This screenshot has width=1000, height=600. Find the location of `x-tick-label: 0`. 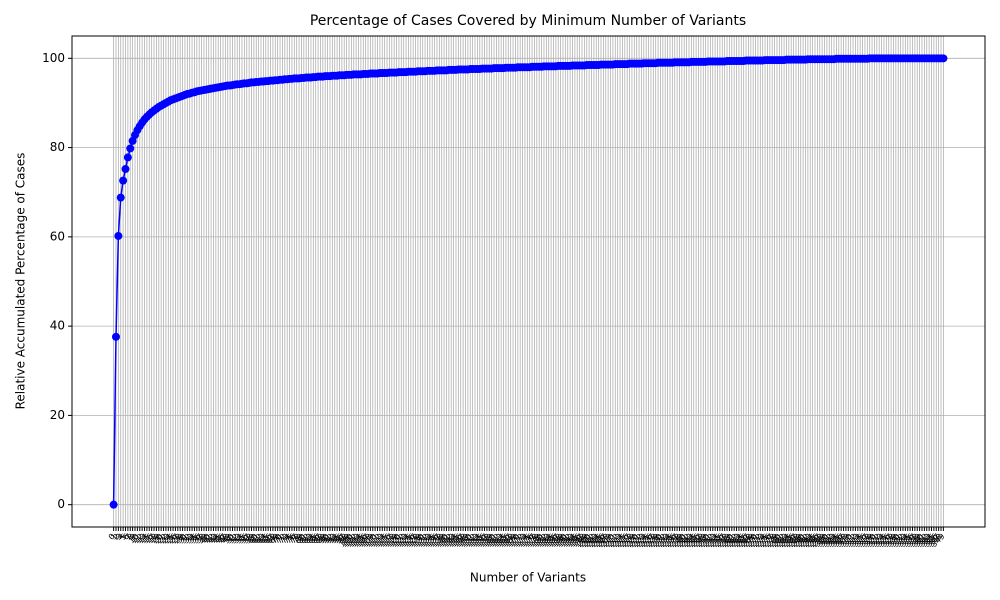

x-tick-label: 0 is located at coordinates (112, 537).